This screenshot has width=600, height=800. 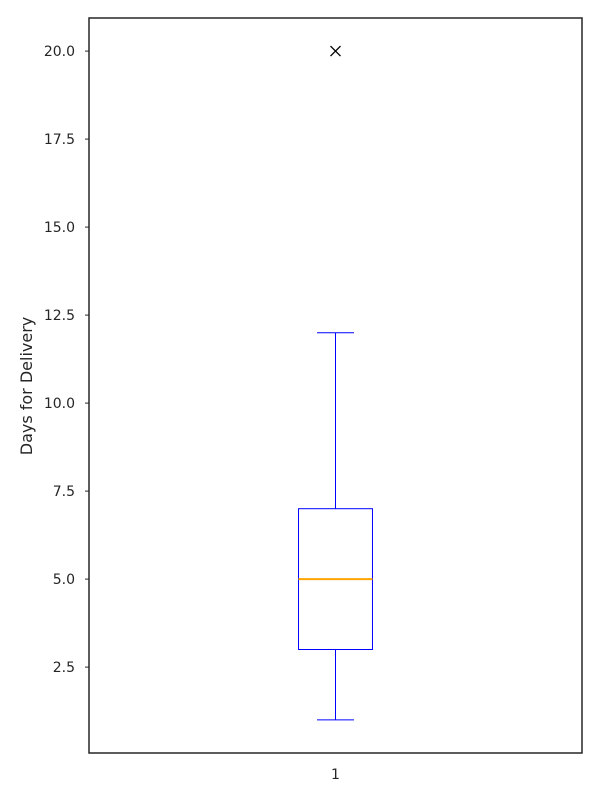 What do you see at coordinates (26, 386) in the screenshot?
I see `y-axis-label: Days for Delivery` at bounding box center [26, 386].